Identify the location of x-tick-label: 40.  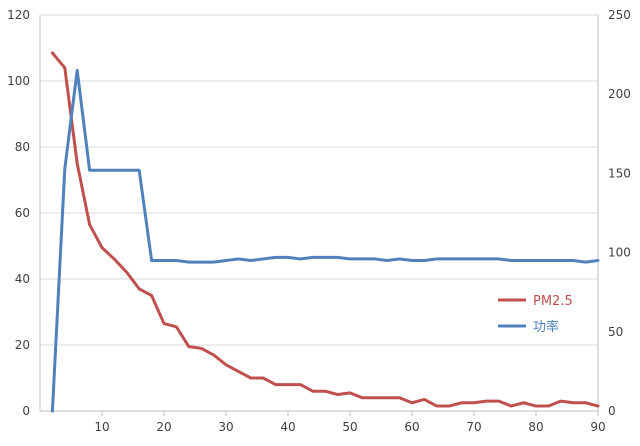
(287, 427).